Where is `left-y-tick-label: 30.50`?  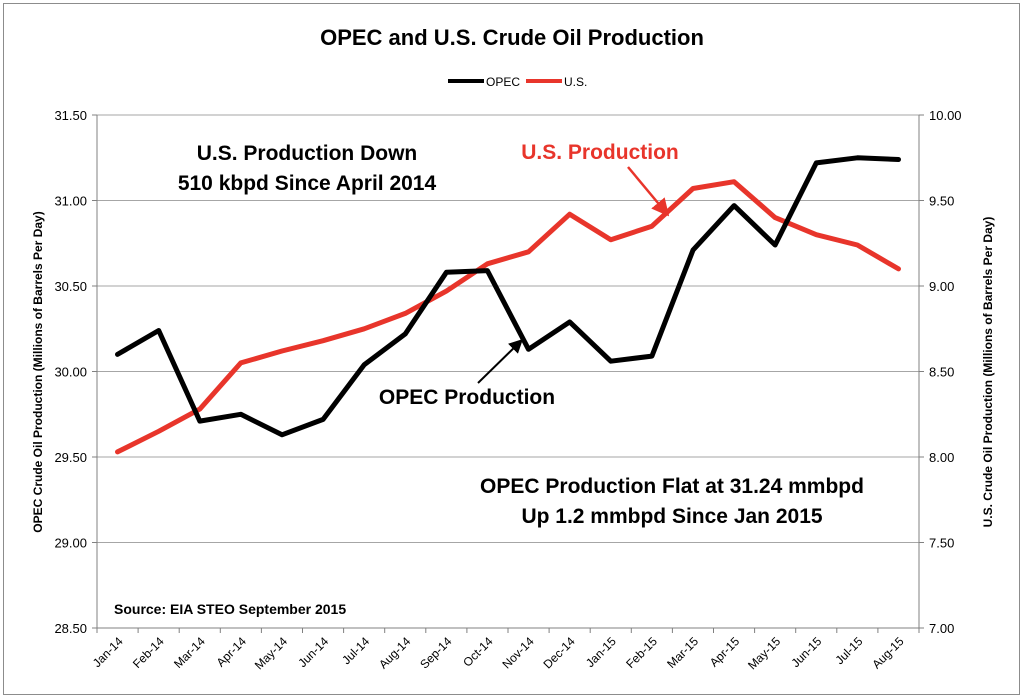 left-y-tick-label: 30.50 is located at coordinates (70, 286).